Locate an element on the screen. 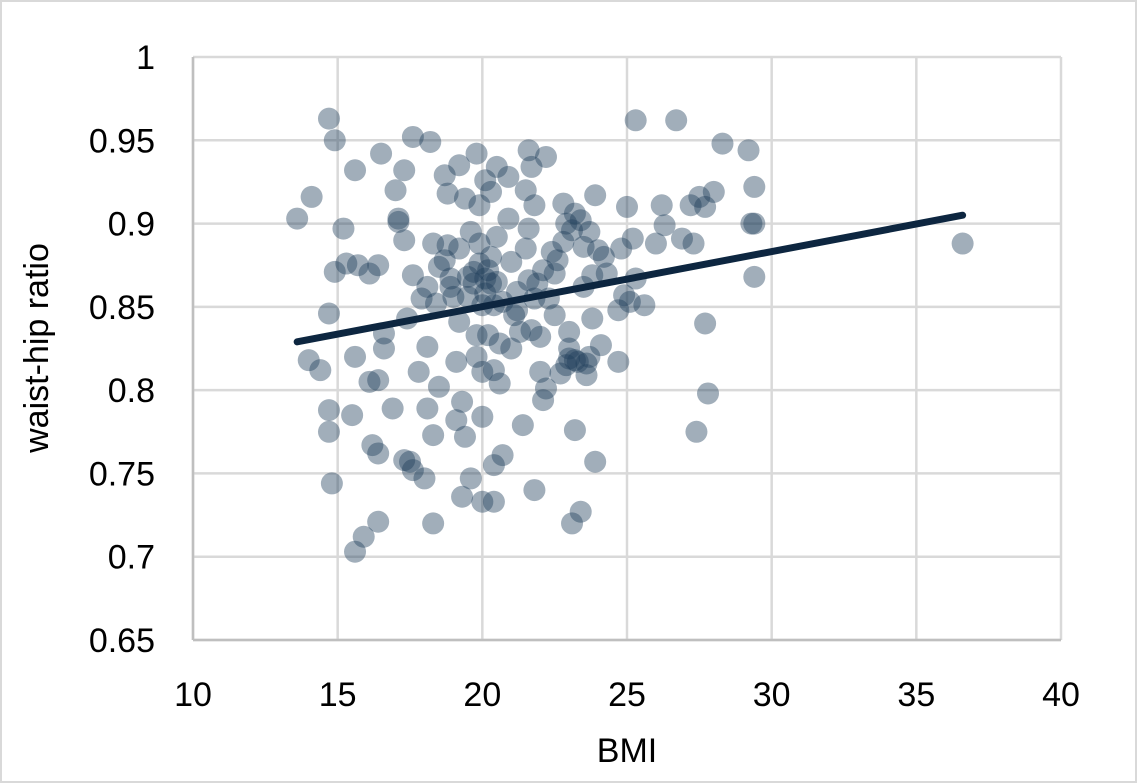 The image size is (1137, 783). y-tick-label: 0.95 is located at coordinates (122, 141).